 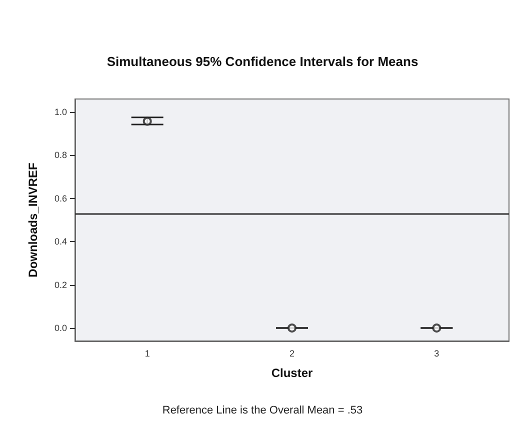 I want to click on y-tick-label: 0.4, so click(x=60, y=241).